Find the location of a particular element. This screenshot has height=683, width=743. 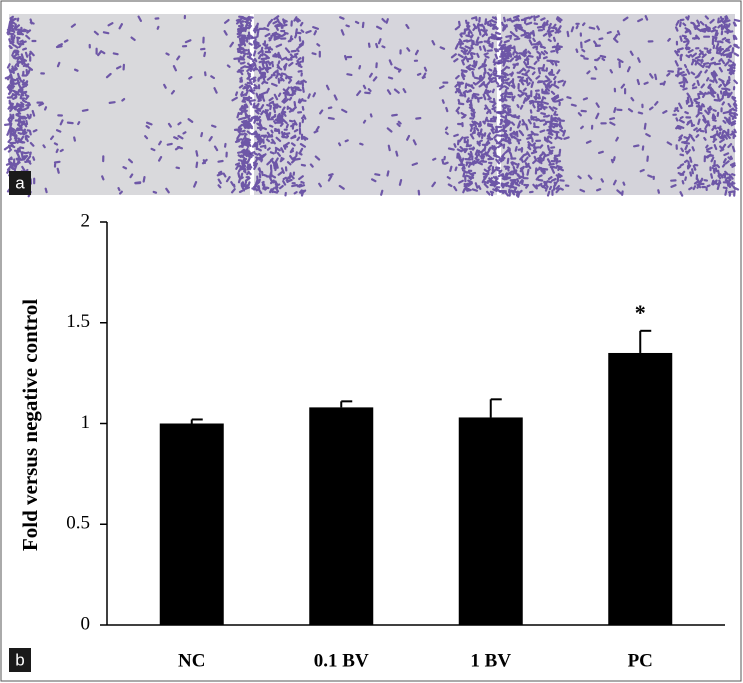

y-tick-label: 0.5 is located at coordinates (78, 523).